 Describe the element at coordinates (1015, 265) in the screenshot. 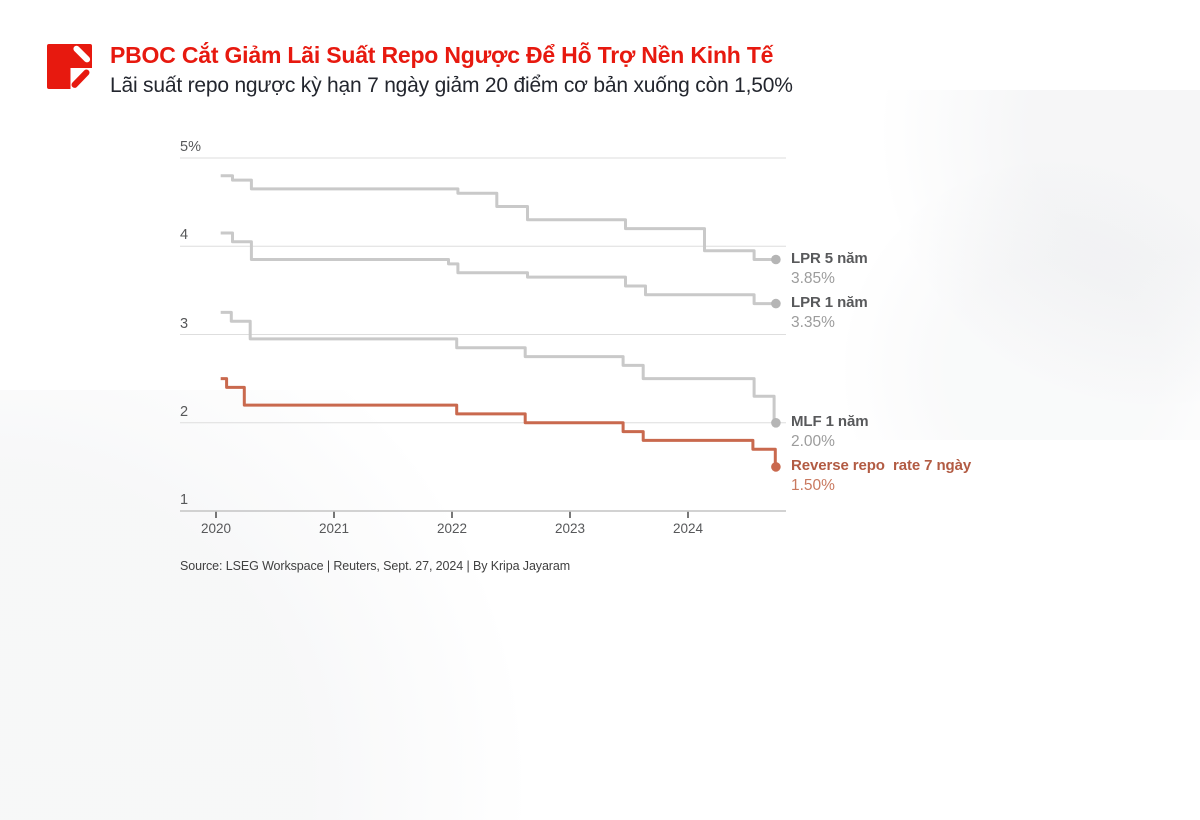

I see `background-swoosh-top-right` at that location.